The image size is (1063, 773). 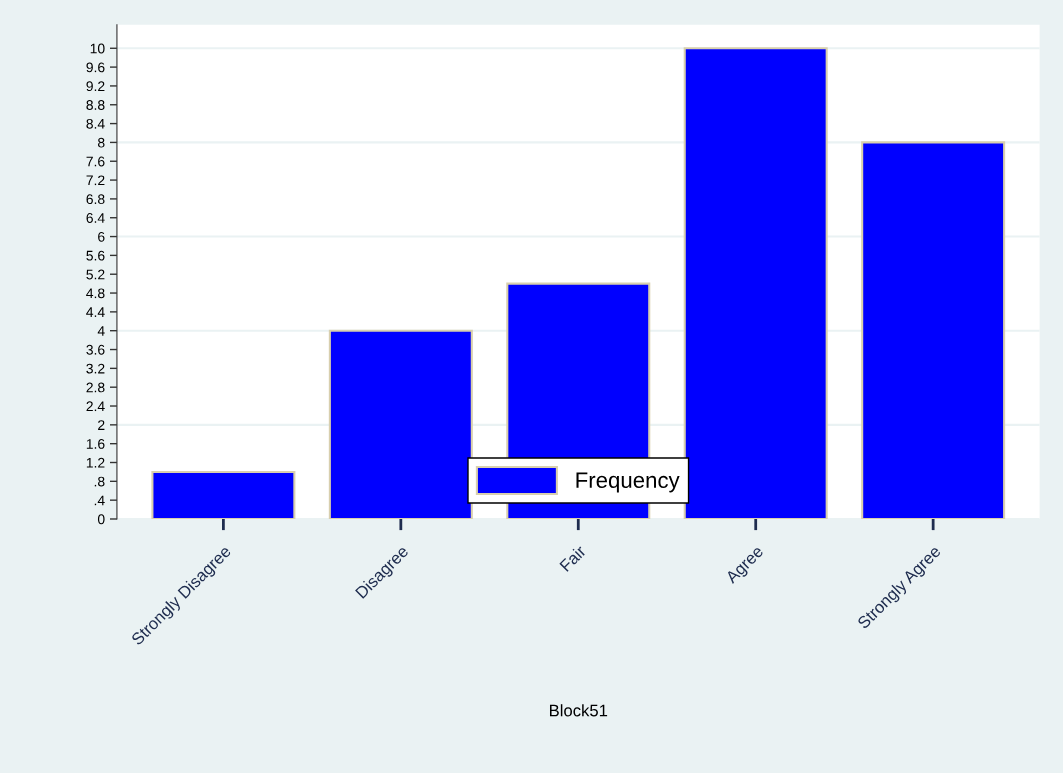 I want to click on y-tick-label: .4, so click(x=99, y=500).